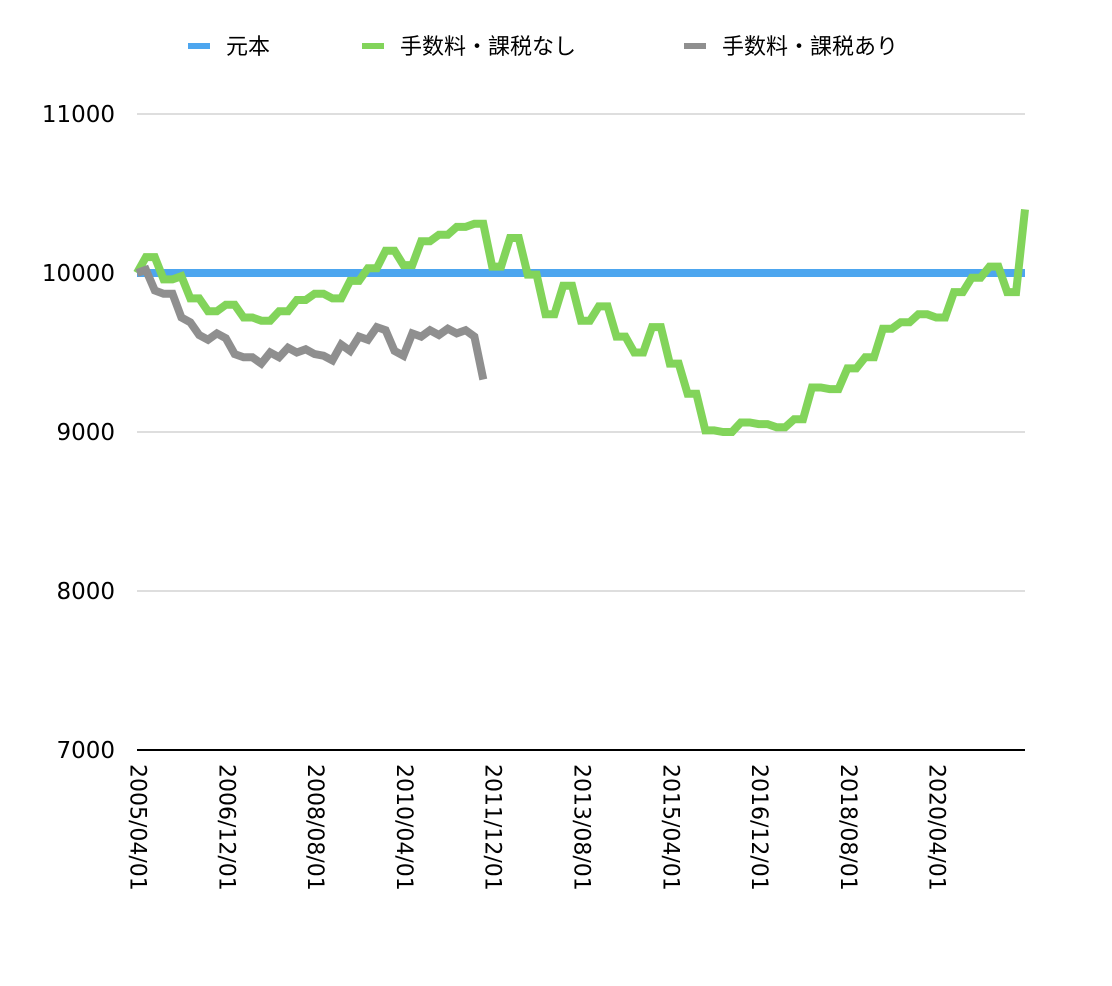  Describe the element at coordinates (85, 751) in the screenshot. I see `y-tick-label: 7000` at that location.